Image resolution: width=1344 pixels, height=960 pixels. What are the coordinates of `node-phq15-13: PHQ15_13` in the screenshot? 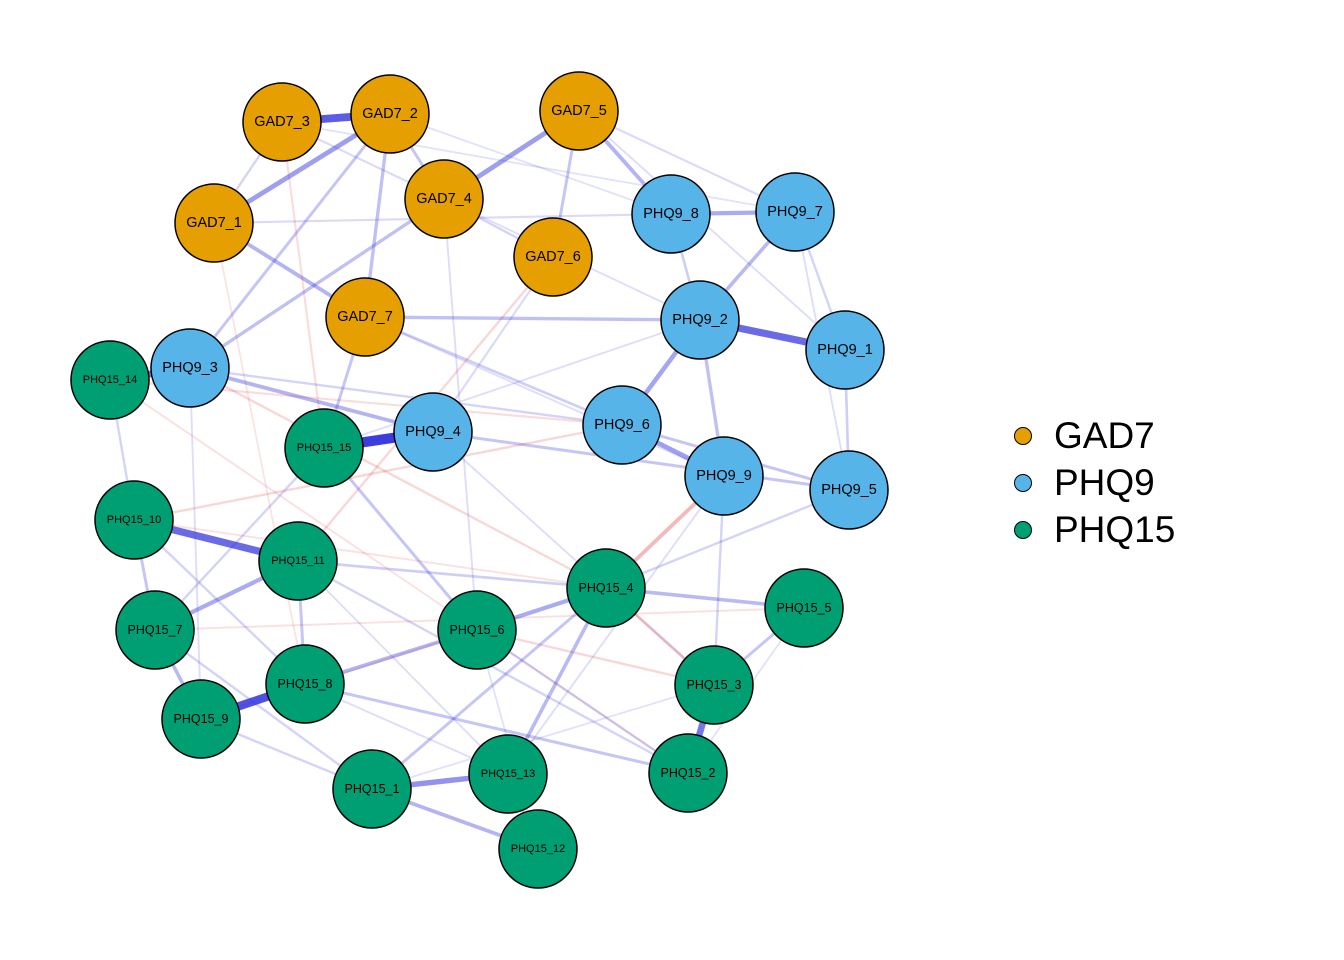 It's located at (508, 774).